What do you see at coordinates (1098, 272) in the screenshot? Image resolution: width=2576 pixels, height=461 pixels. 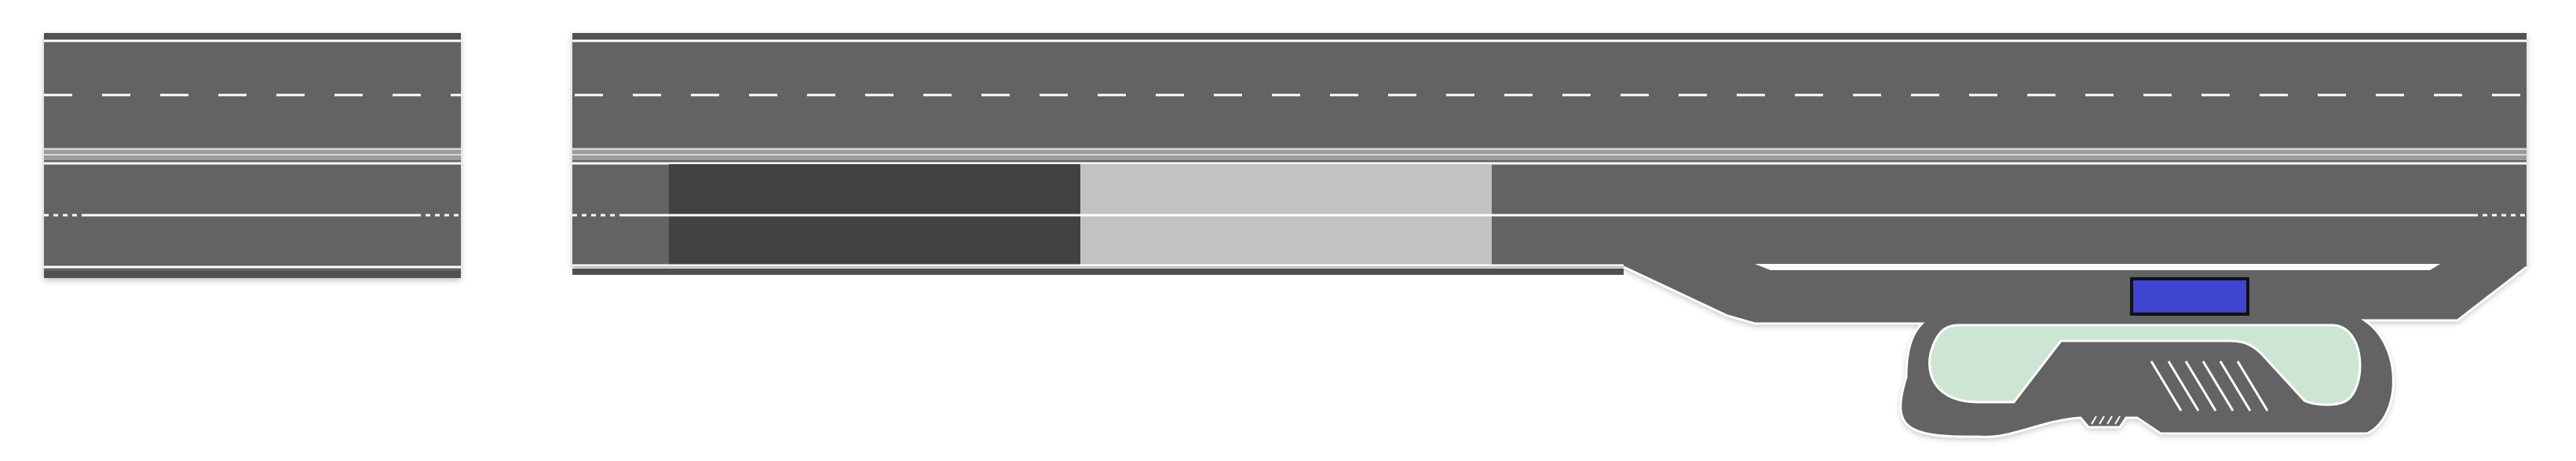 I see `long-road-bottom-edge` at bounding box center [1098, 272].